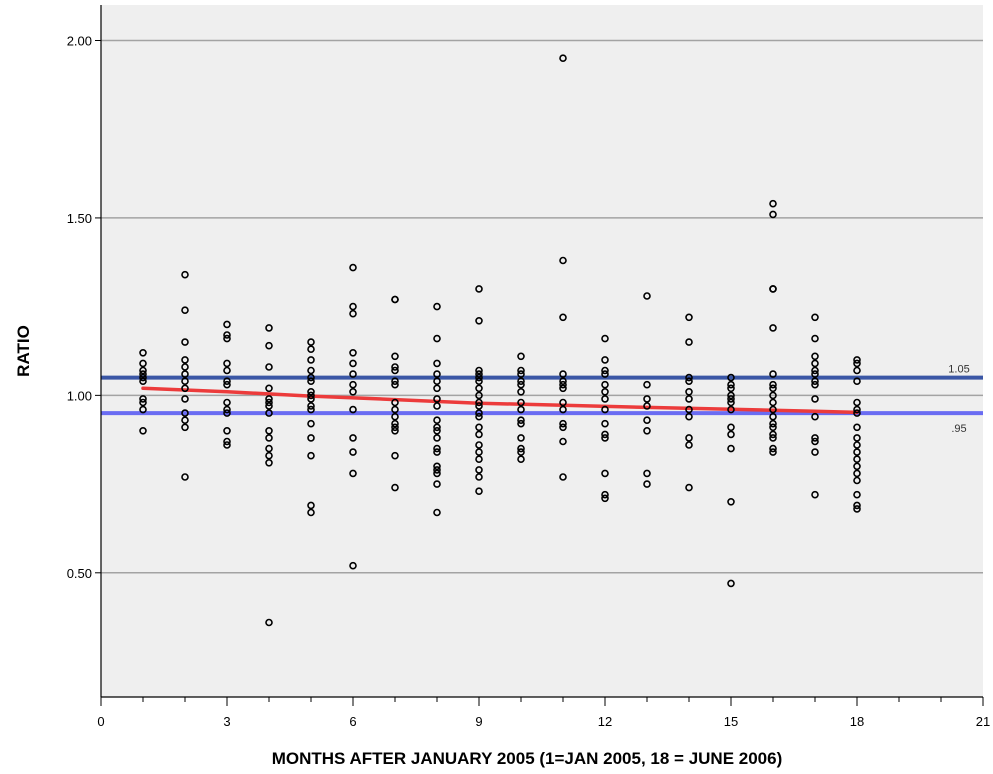 This screenshot has height=774, width=993. Describe the element at coordinates (500, 400) in the screenshot. I see `fit-line` at that location.